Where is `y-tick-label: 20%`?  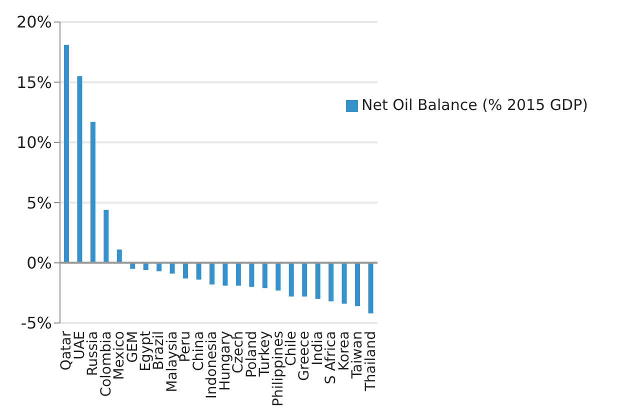 y-tick-label: 20% is located at coordinates (34, 22).